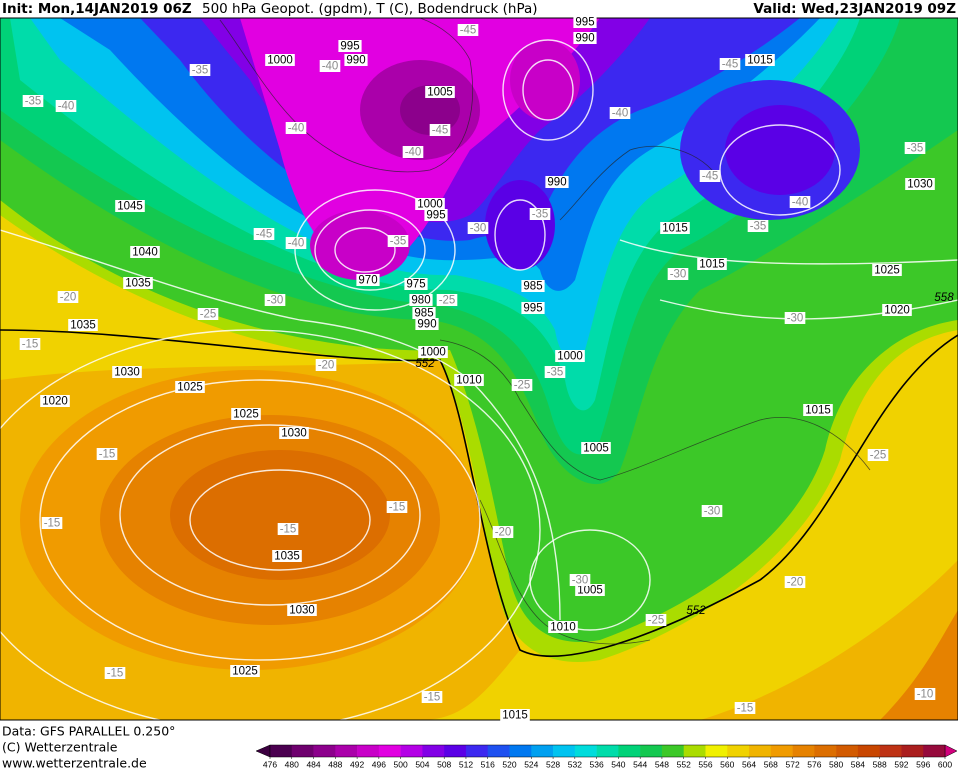 This screenshot has height=770, width=958. What do you see at coordinates (425, 364) in the screenshot?
I see `geopotential-label: 552` at bounding box center [425, 364].